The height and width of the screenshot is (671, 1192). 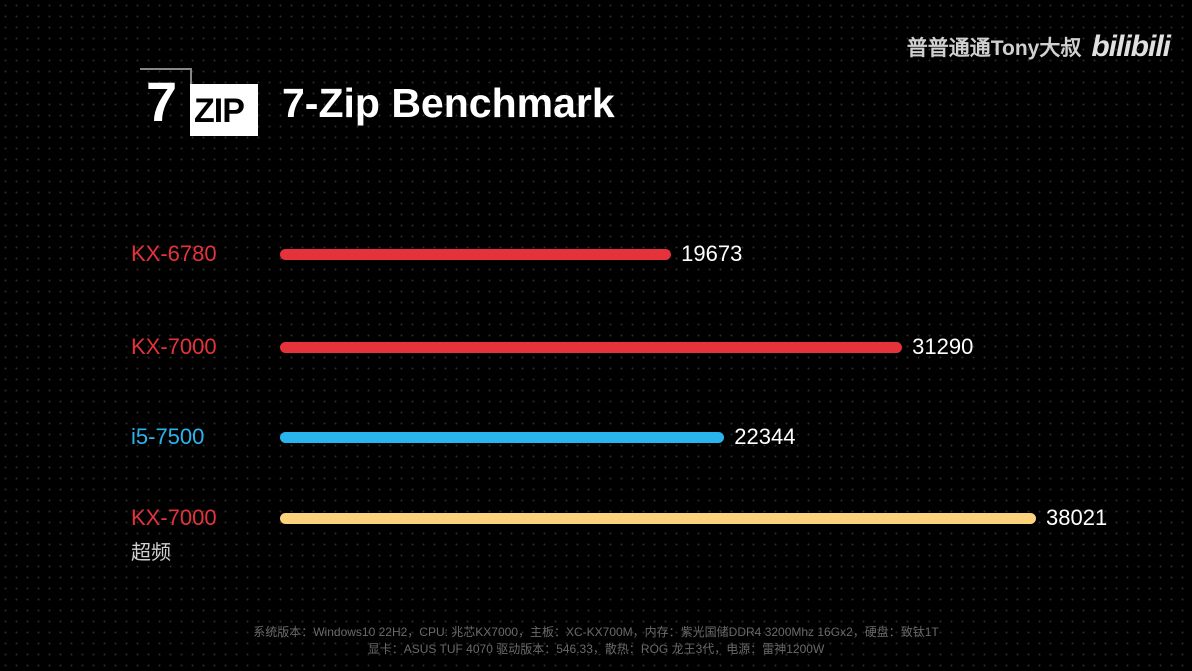 I want to click on 7zip-logo: 7 ZIP, so click(x=200, y=102).